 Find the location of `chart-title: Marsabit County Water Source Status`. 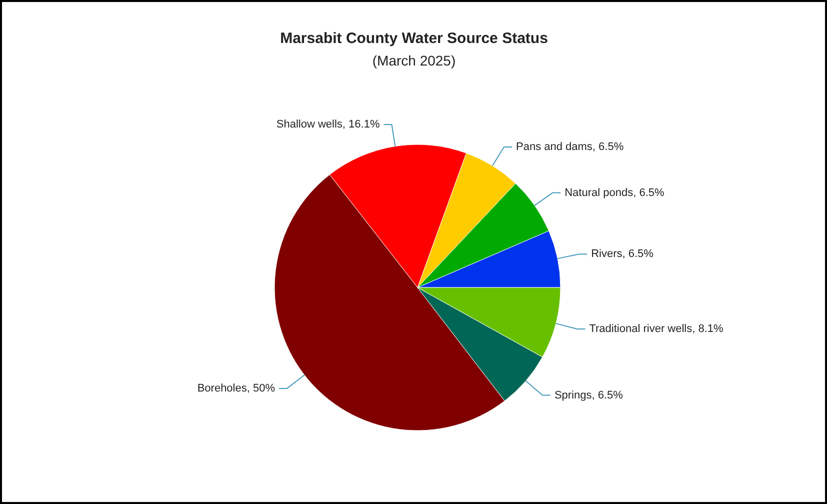

chart-title: Marsabit County Water Source Status is located at coordinates (414, 38).